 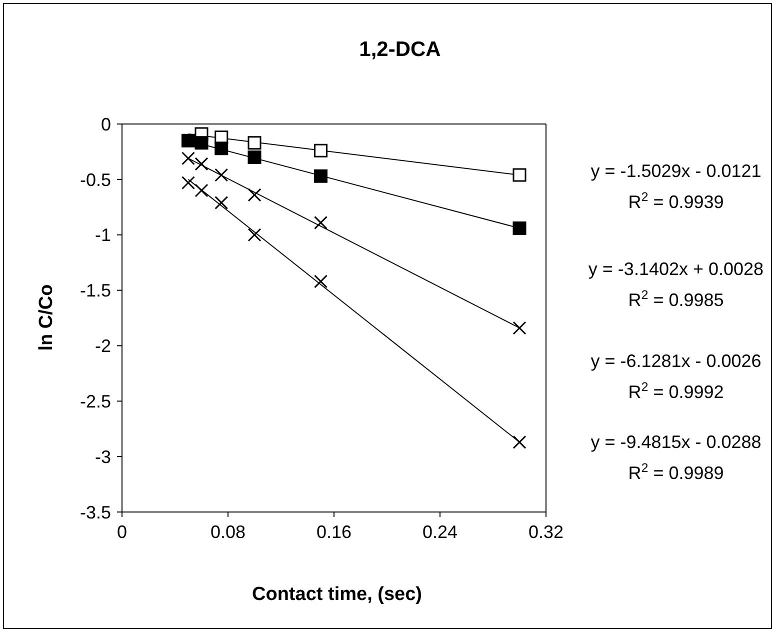 I want to click on y-tick-label: -2, so click(x=102, y=346).